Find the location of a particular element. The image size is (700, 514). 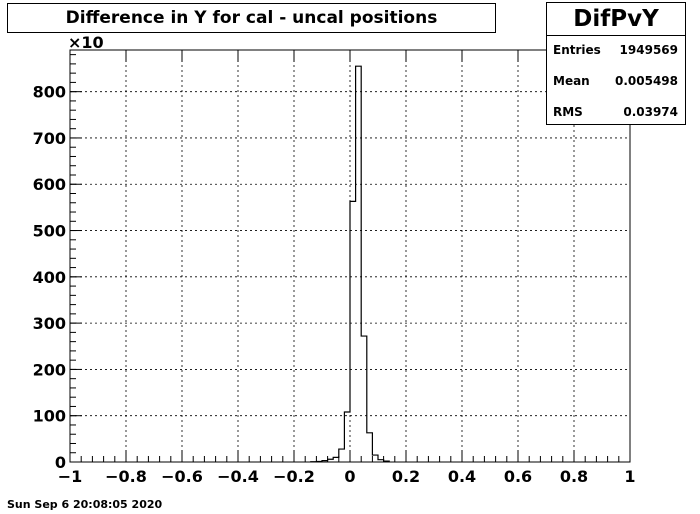

x-tick-label: 0.8 is located at coordinates (574, 476).